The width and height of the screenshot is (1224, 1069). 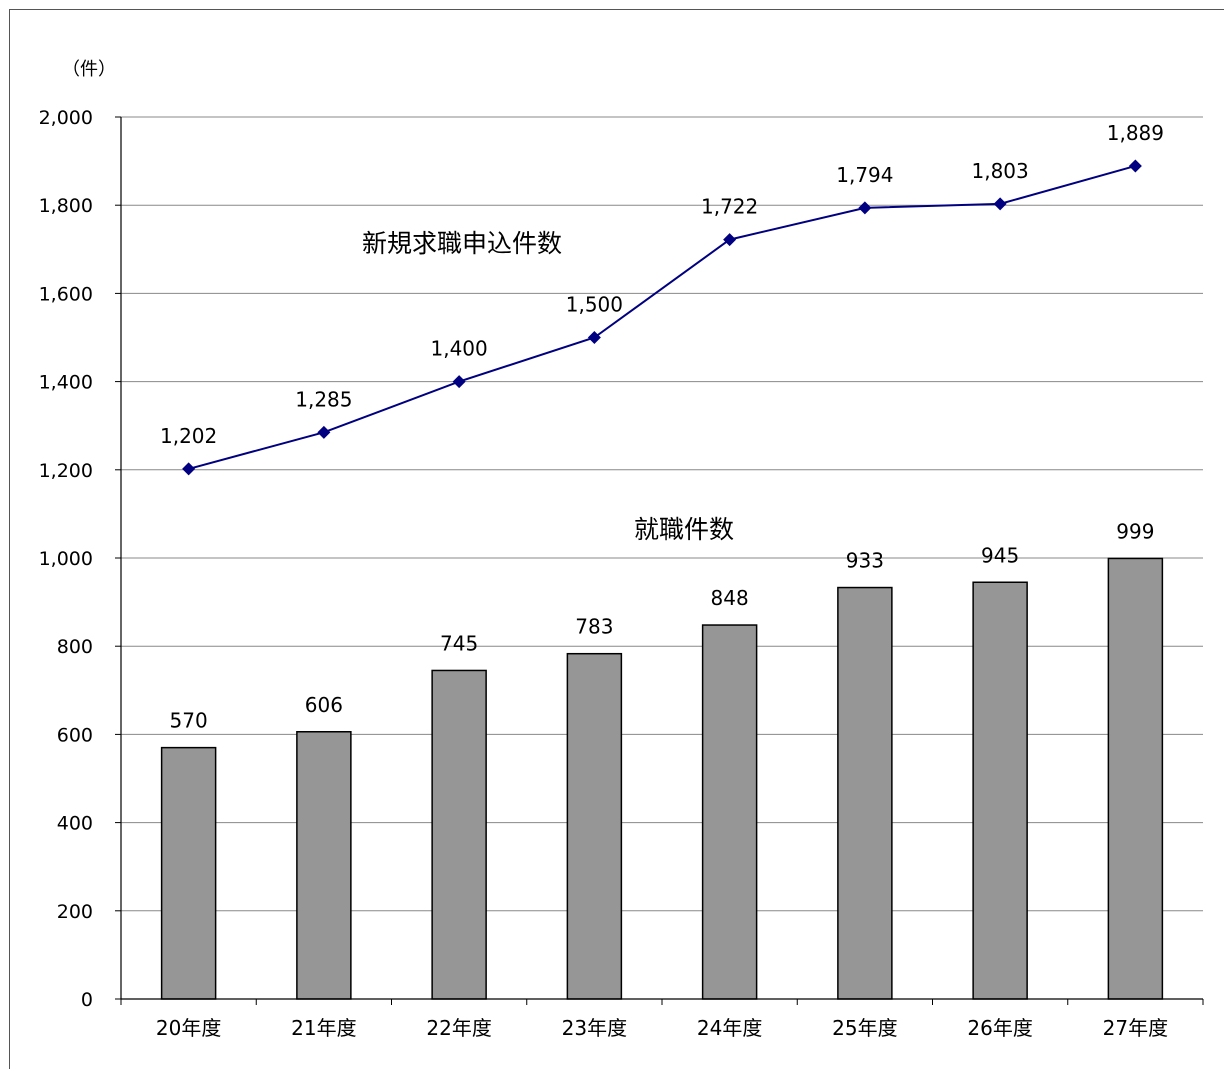 I want to click on line-value-label: 1,722, so click(x=729, y=207).